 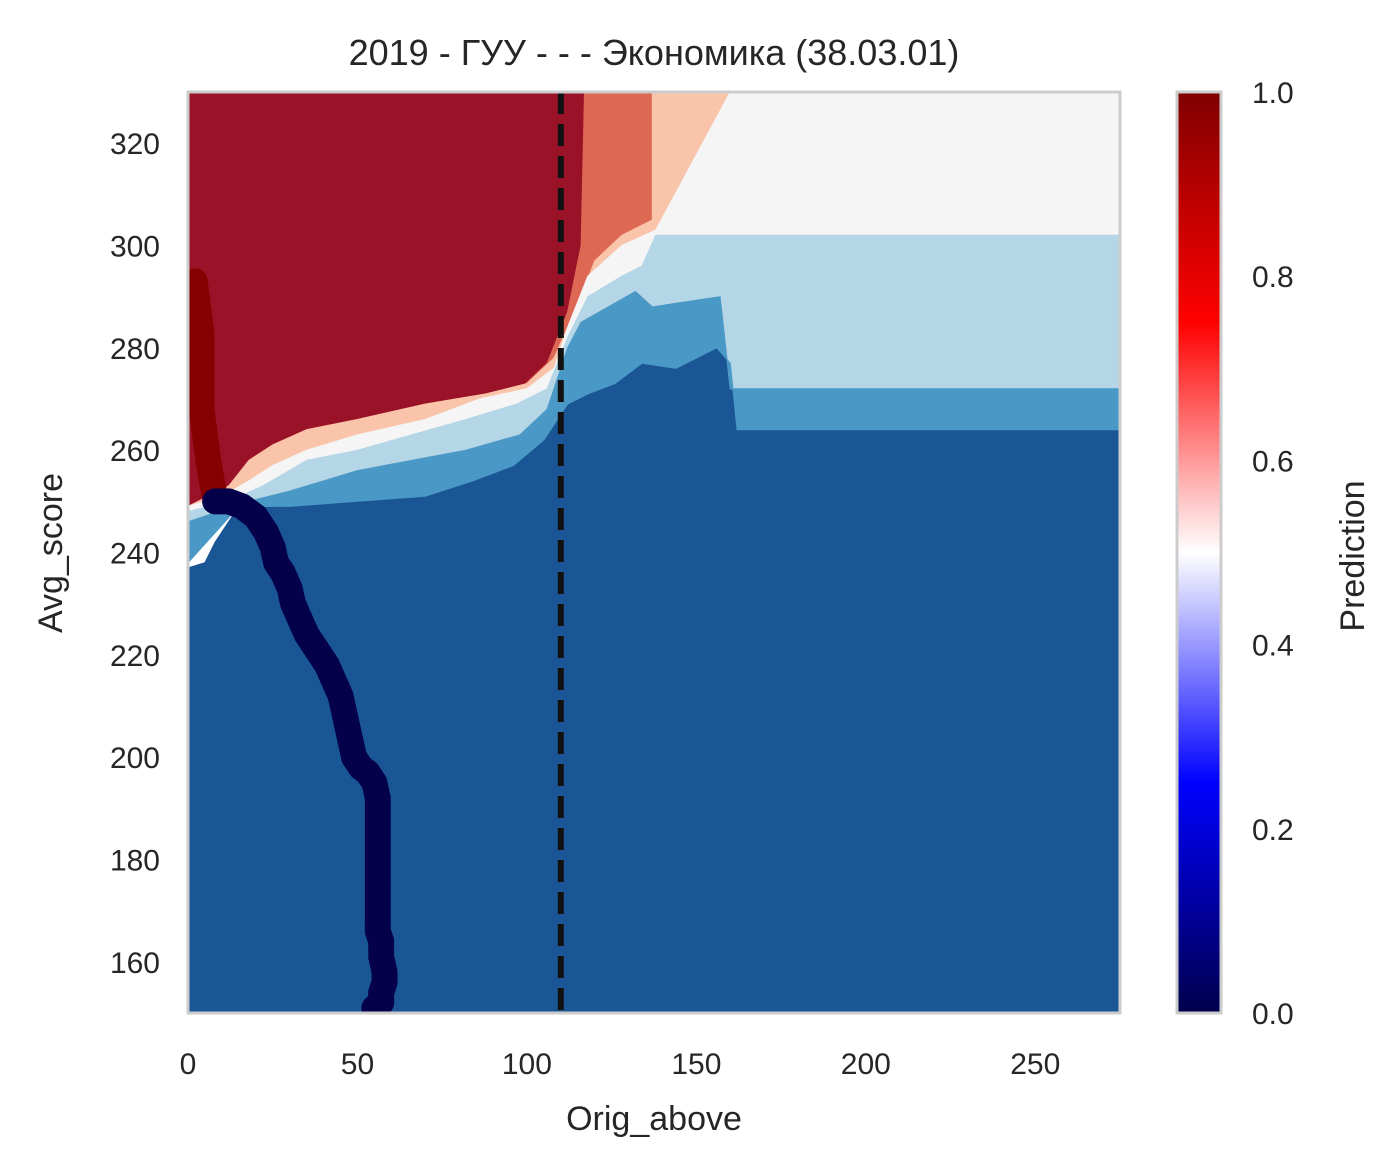 What do you see at coordinates (135, 247) in the screenshot?
I see `y-tick-label: 300` at bounding box center [135, 247].